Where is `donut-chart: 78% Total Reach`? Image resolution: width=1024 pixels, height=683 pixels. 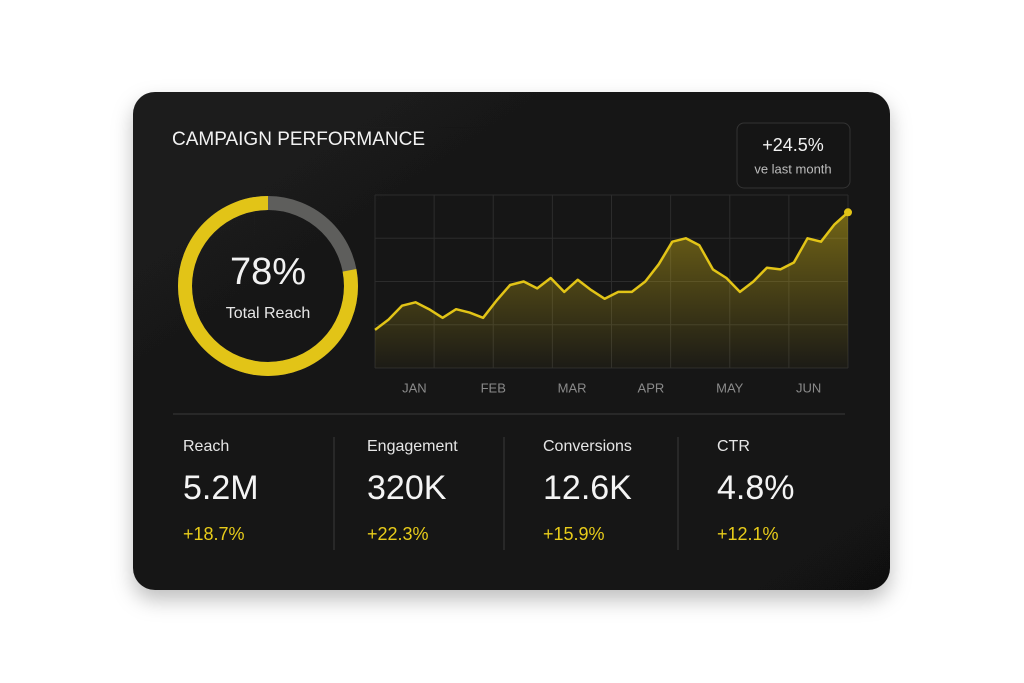
donut-chart: 78% Total Reach is located at coordinates (268, 286).